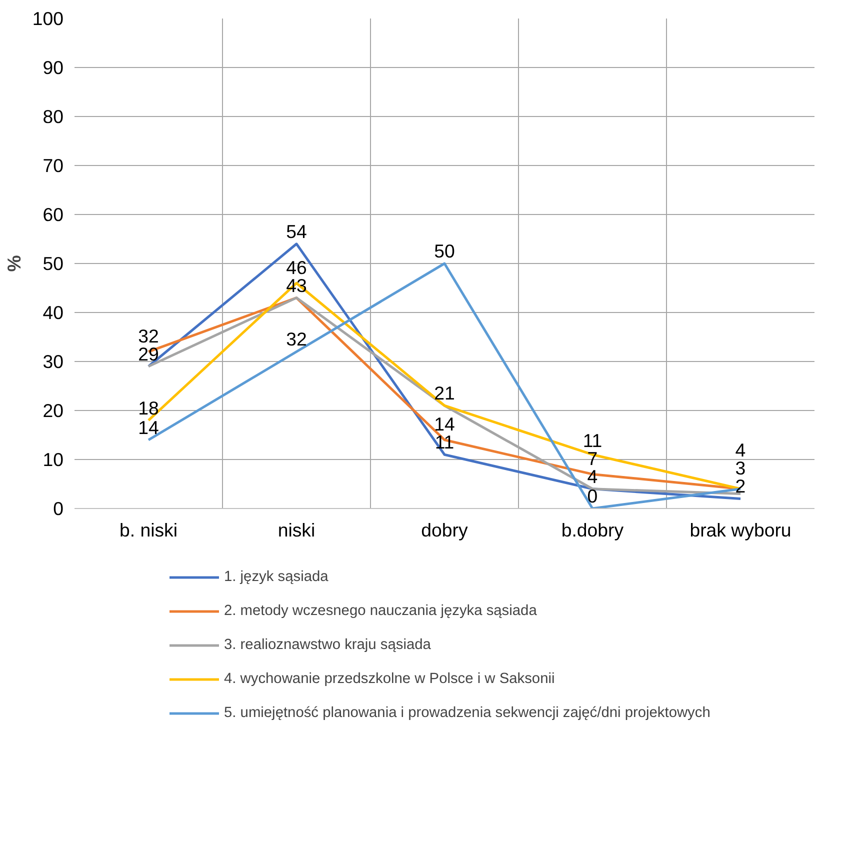  Describe the element at coordinates (53, 459) in the screenshot. I see `y-tick-label: 10` at that location.